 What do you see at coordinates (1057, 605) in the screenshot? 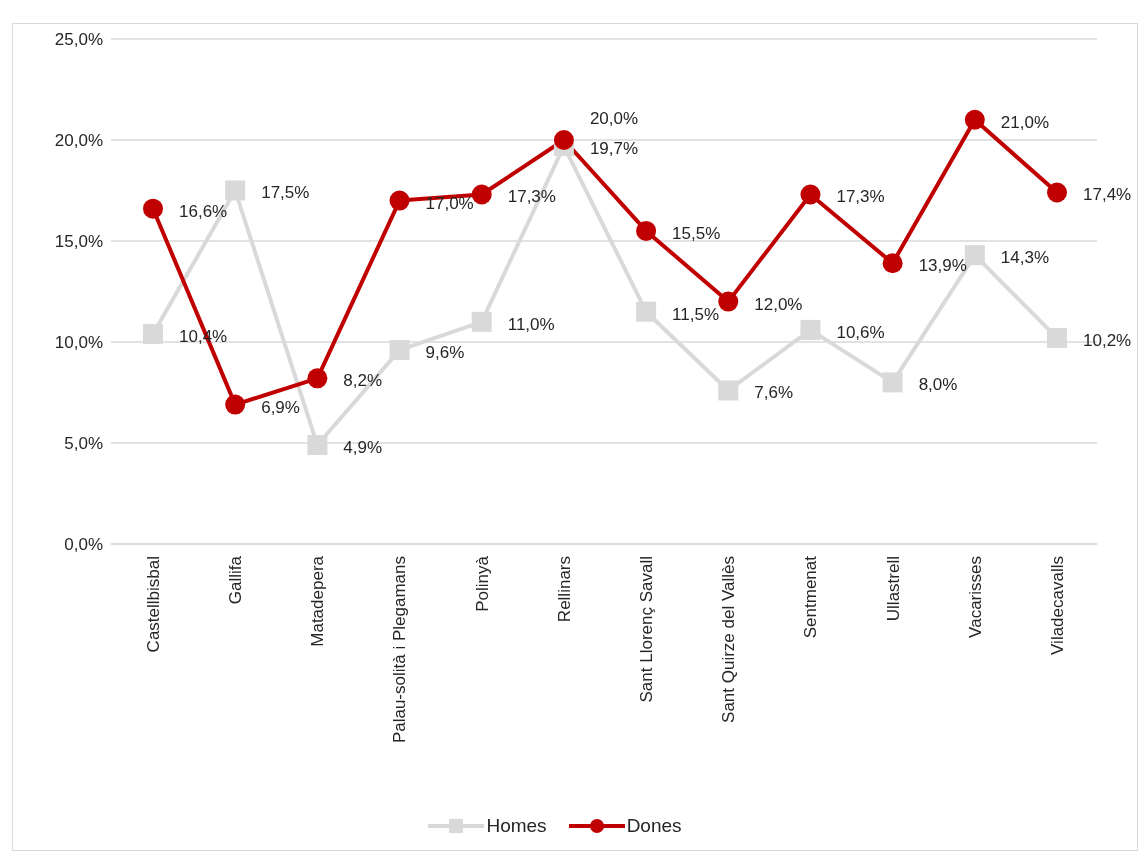
I see `x-tick-label: Viladecavalls` at bounding box center [1057, 605].